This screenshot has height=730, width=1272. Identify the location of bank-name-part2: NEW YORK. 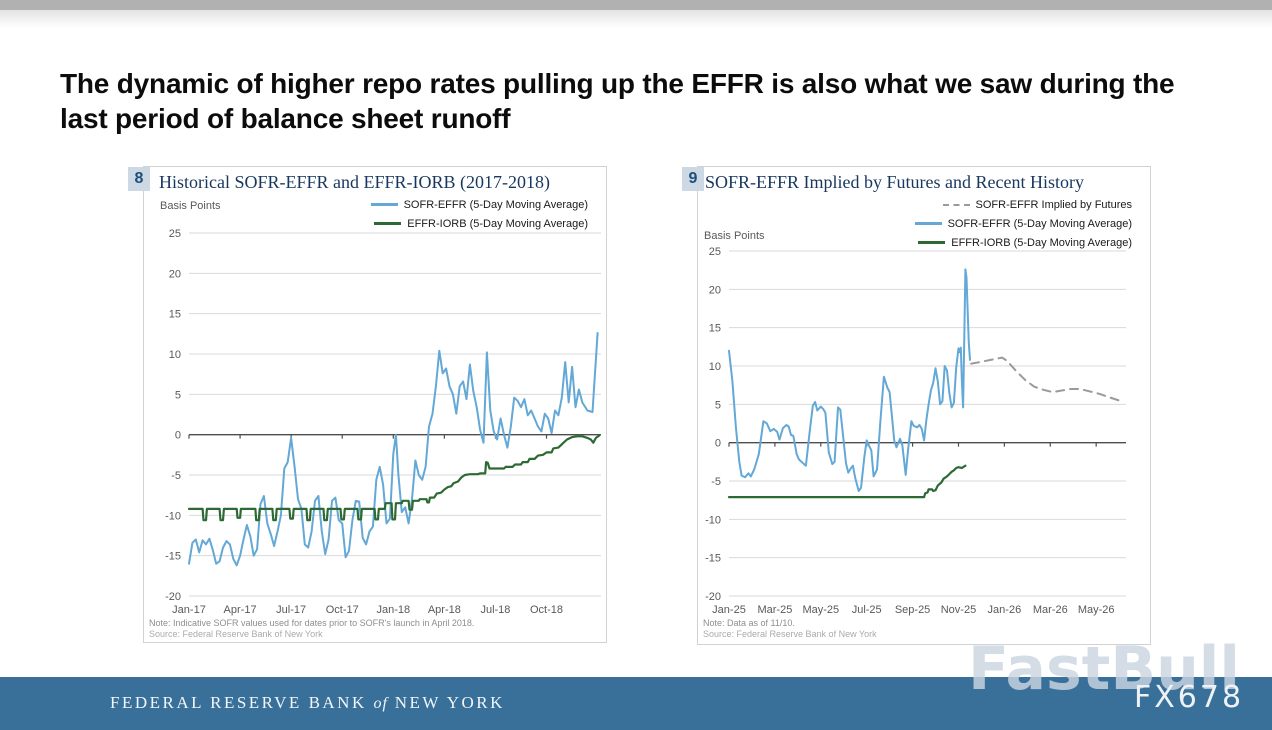
(449, 702).